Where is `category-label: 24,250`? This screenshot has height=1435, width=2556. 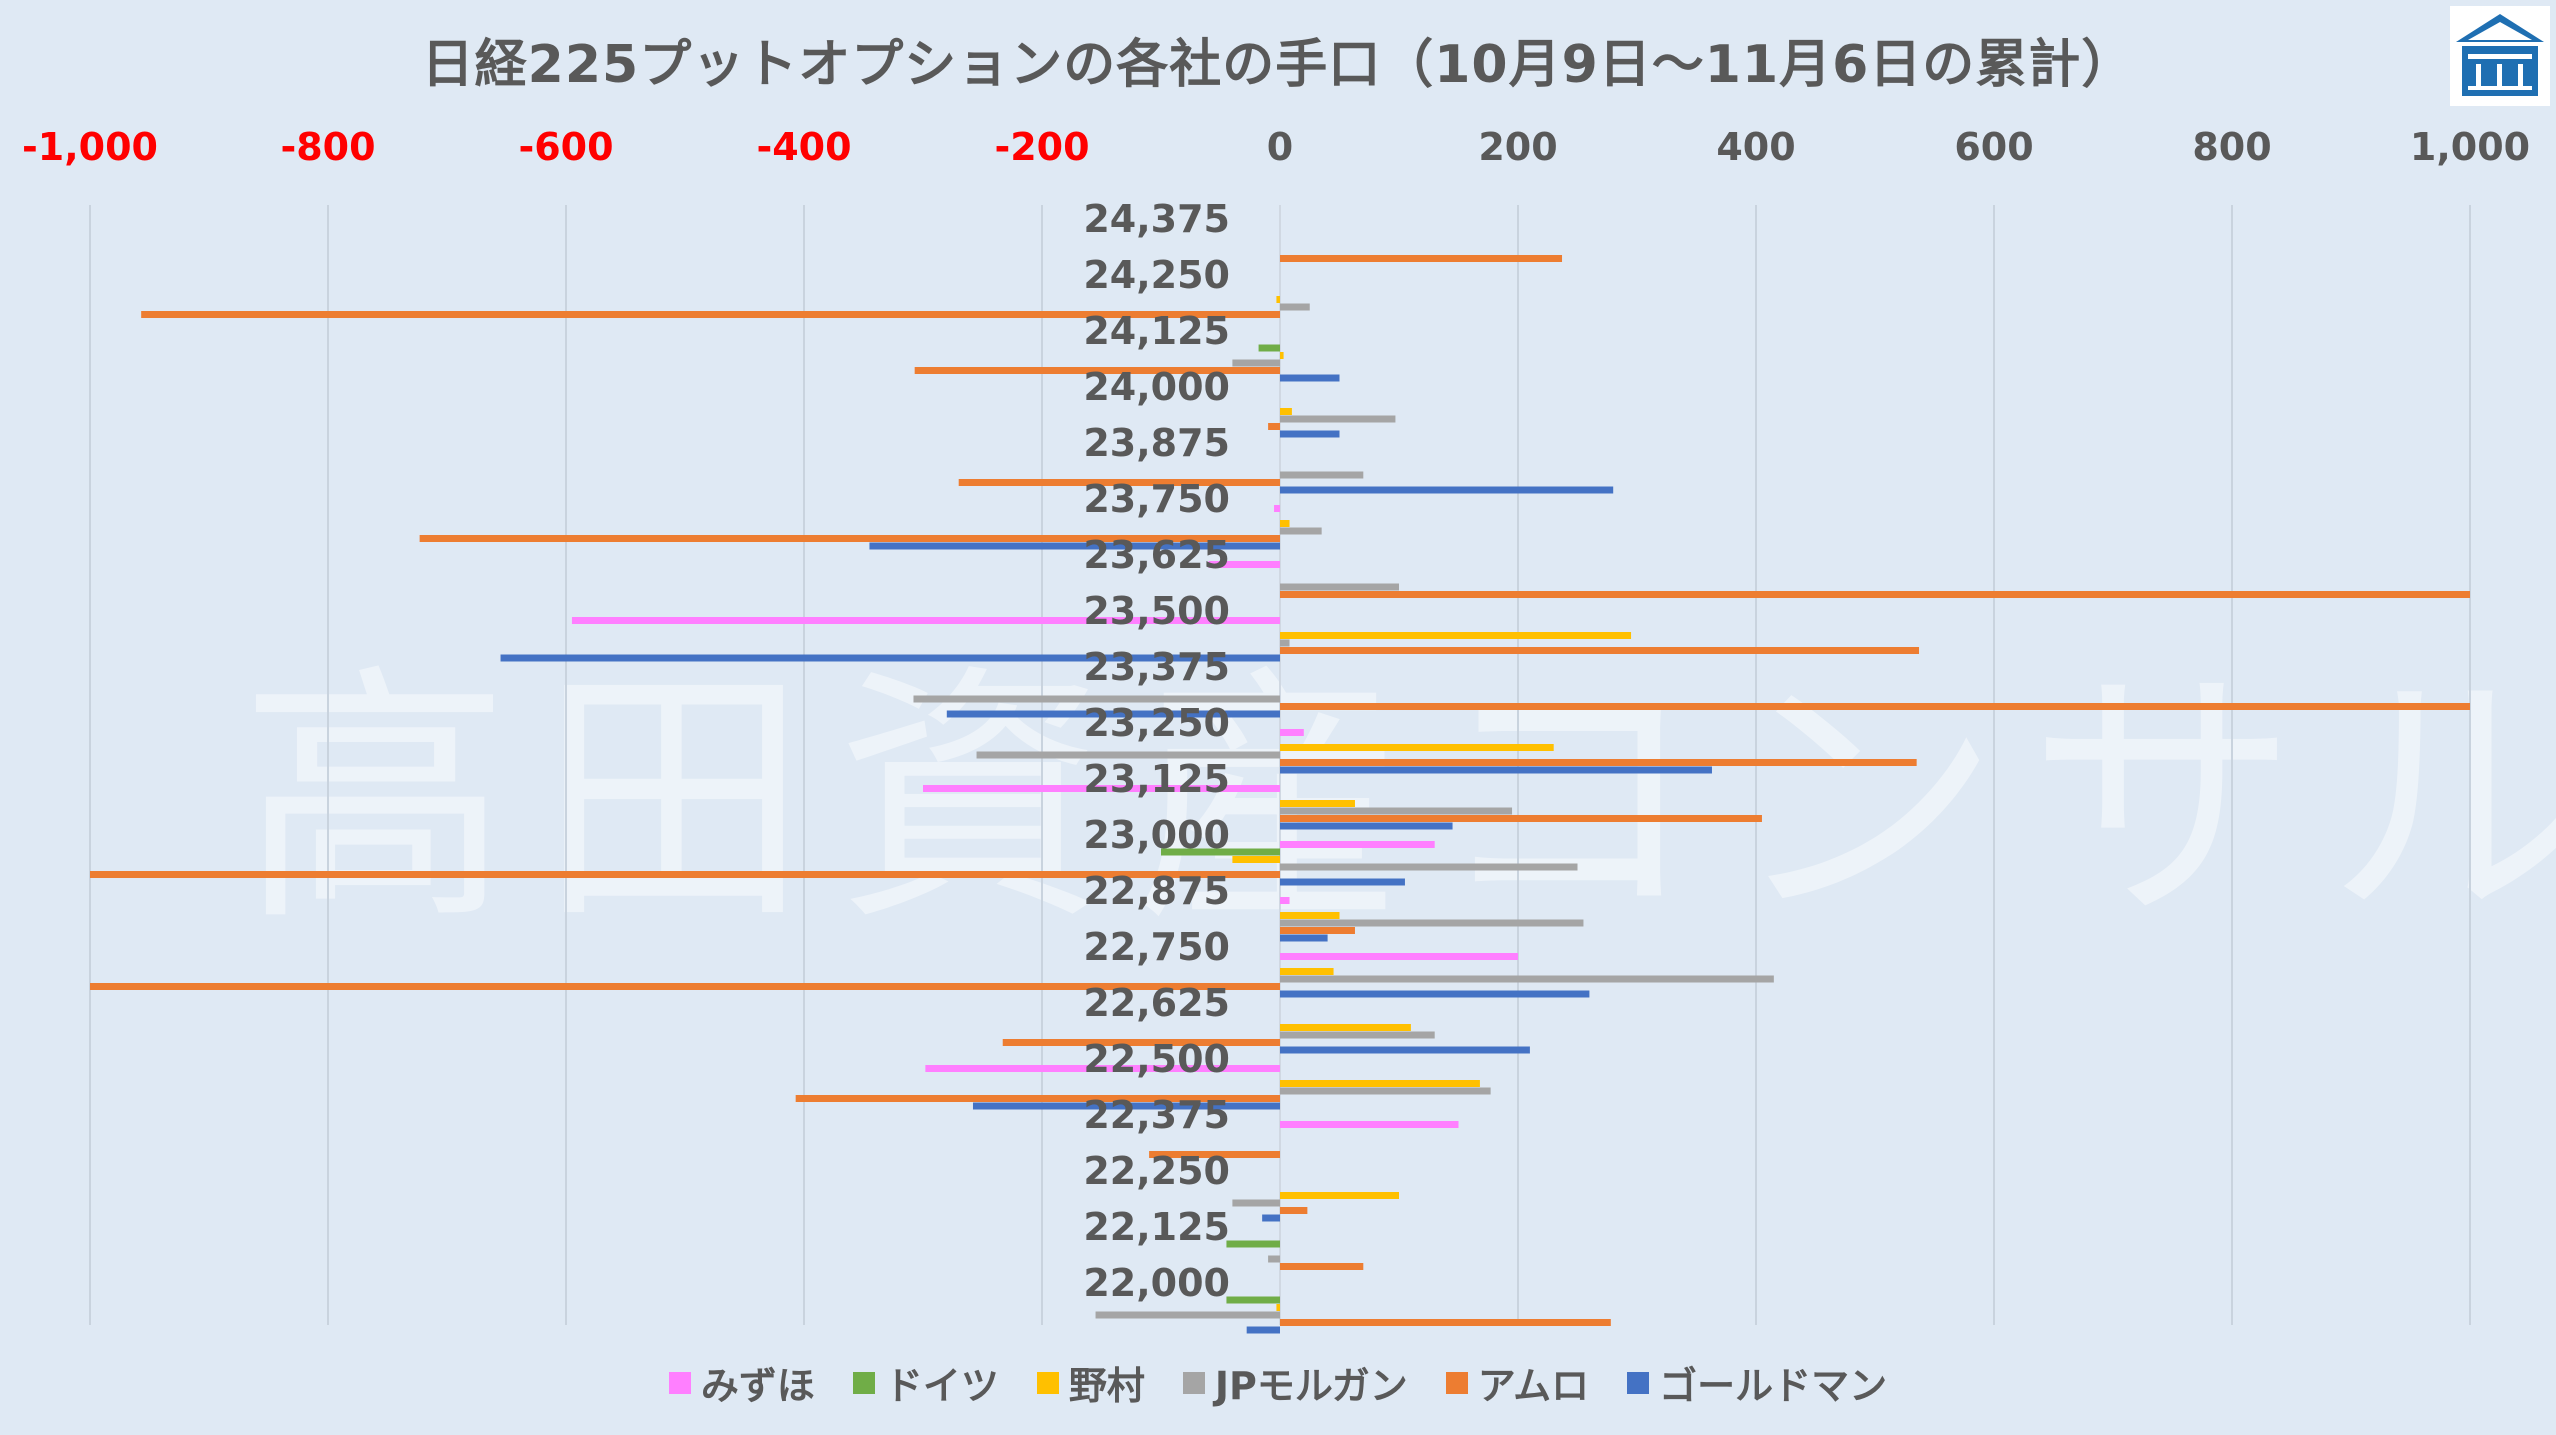 category-label: 24,250 is located at coordinates (1156, 275).